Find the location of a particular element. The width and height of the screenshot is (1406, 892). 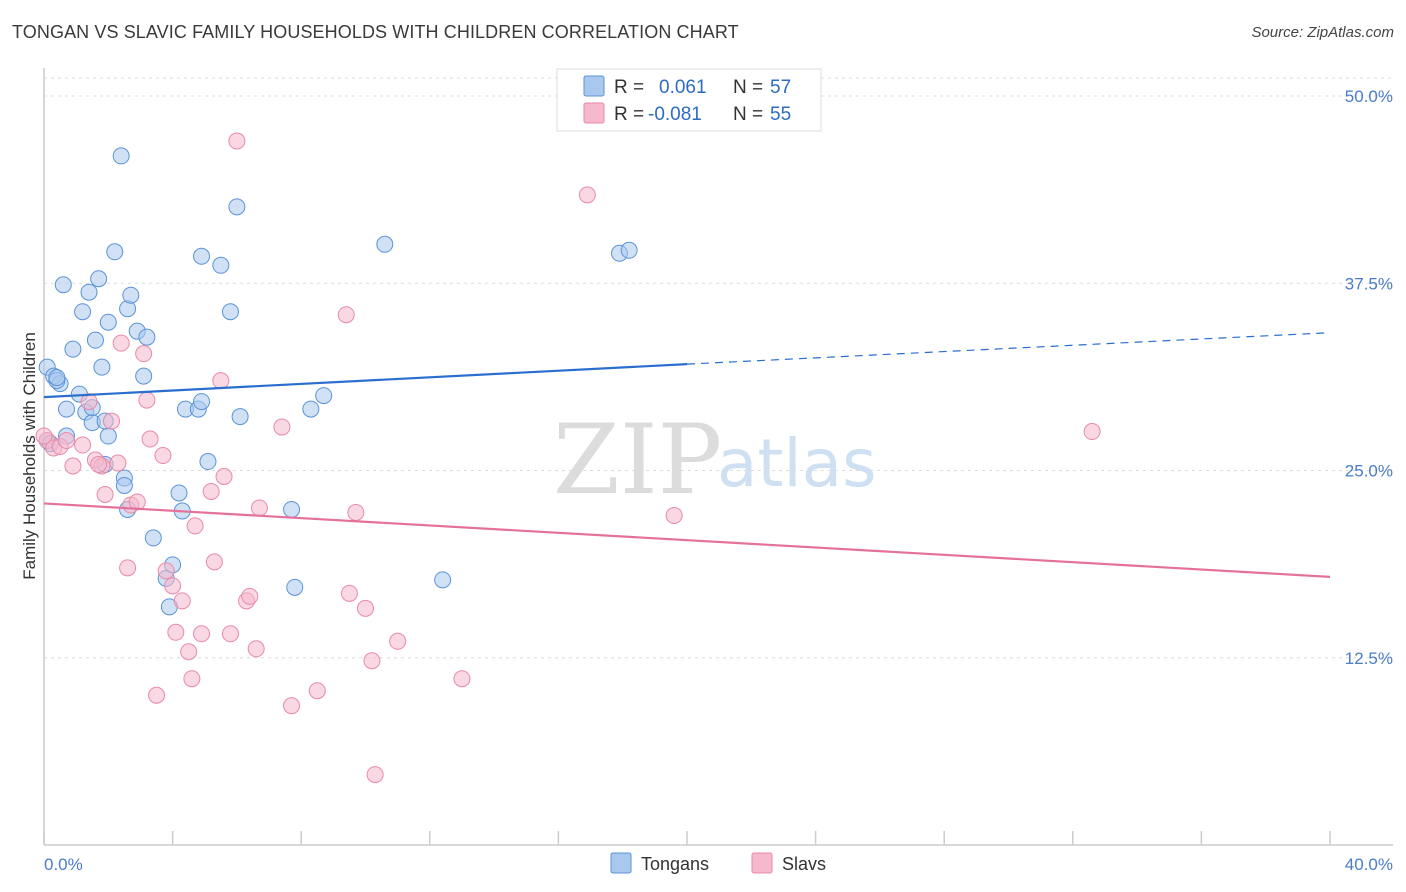

watermark-atlas: atlas is located at coordinates (797, 463).